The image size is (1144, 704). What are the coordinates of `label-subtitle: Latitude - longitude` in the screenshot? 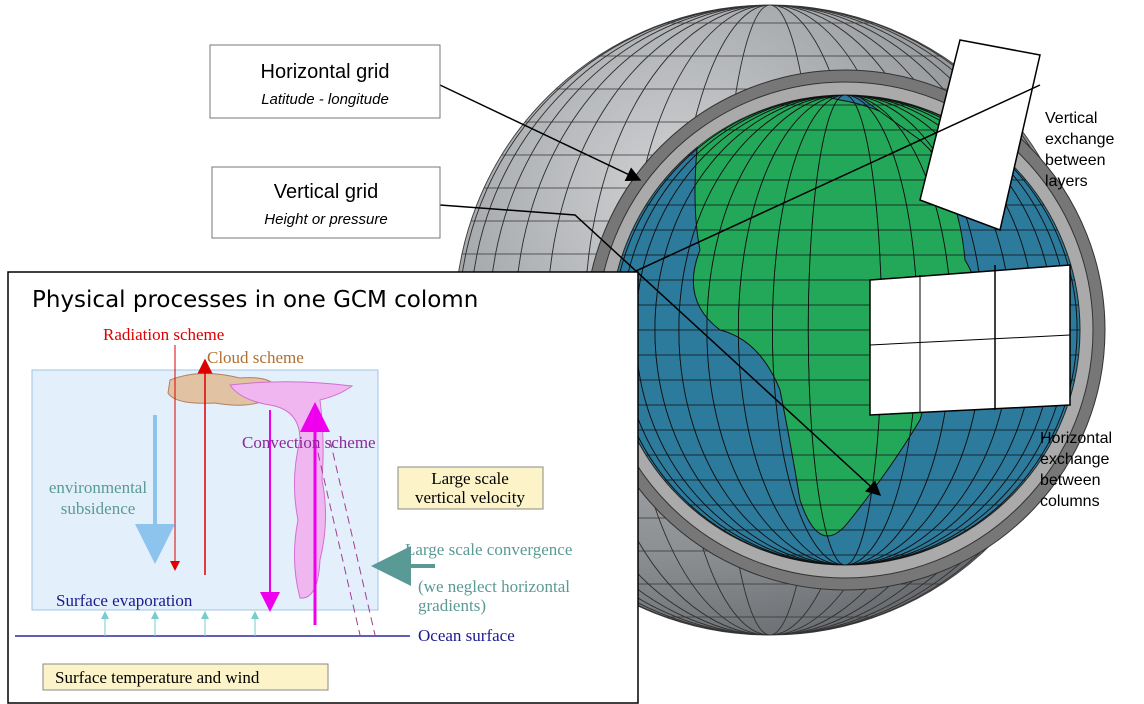 It's located at (325, 99).